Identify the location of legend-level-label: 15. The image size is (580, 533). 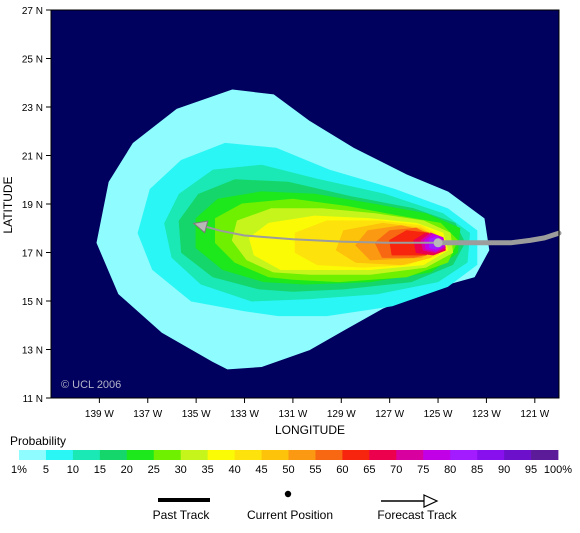
(100, 470).